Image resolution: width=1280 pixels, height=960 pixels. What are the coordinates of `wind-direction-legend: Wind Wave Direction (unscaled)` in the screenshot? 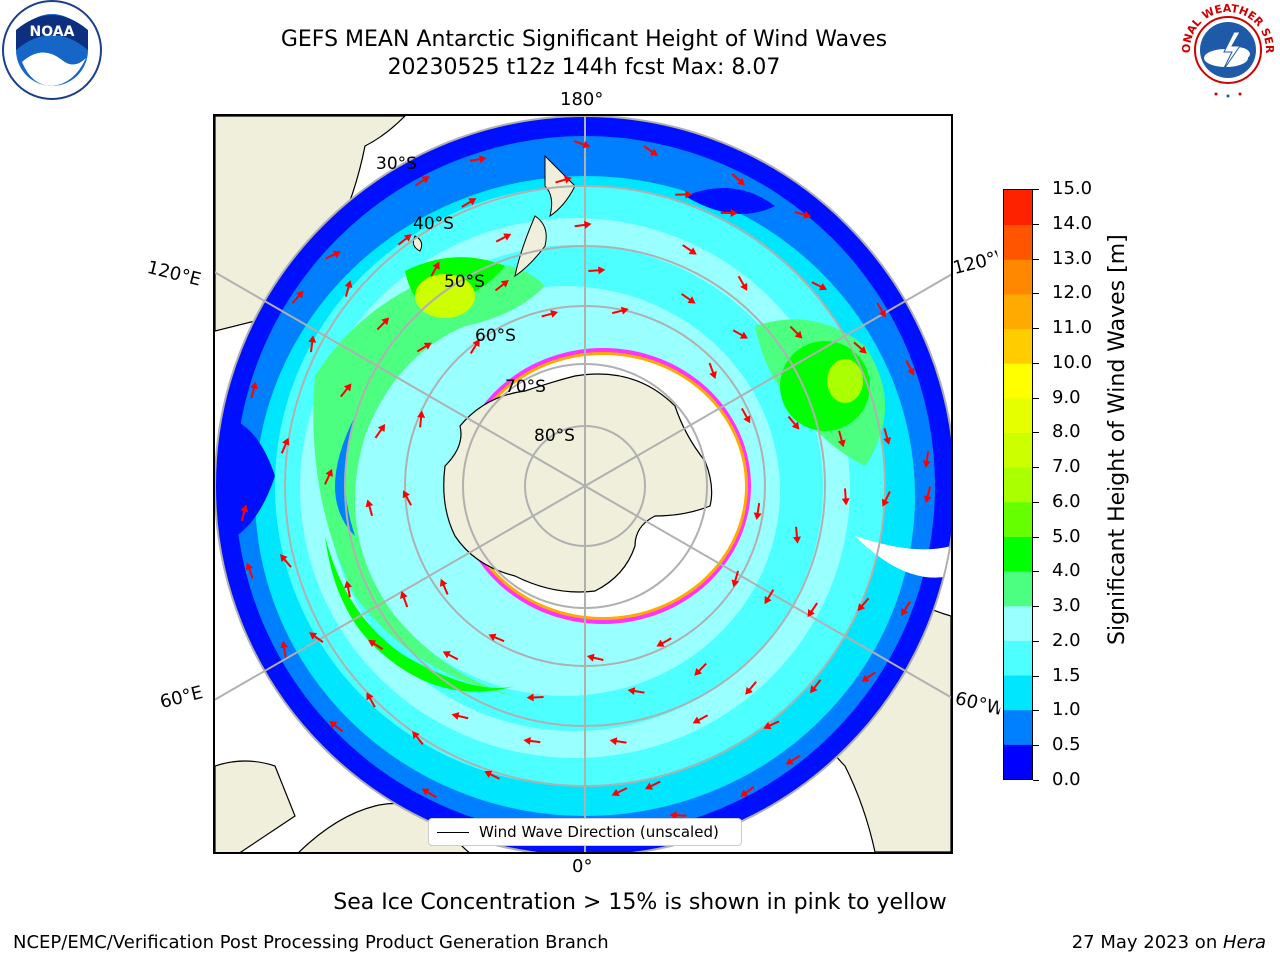 It's located at (585, 832).